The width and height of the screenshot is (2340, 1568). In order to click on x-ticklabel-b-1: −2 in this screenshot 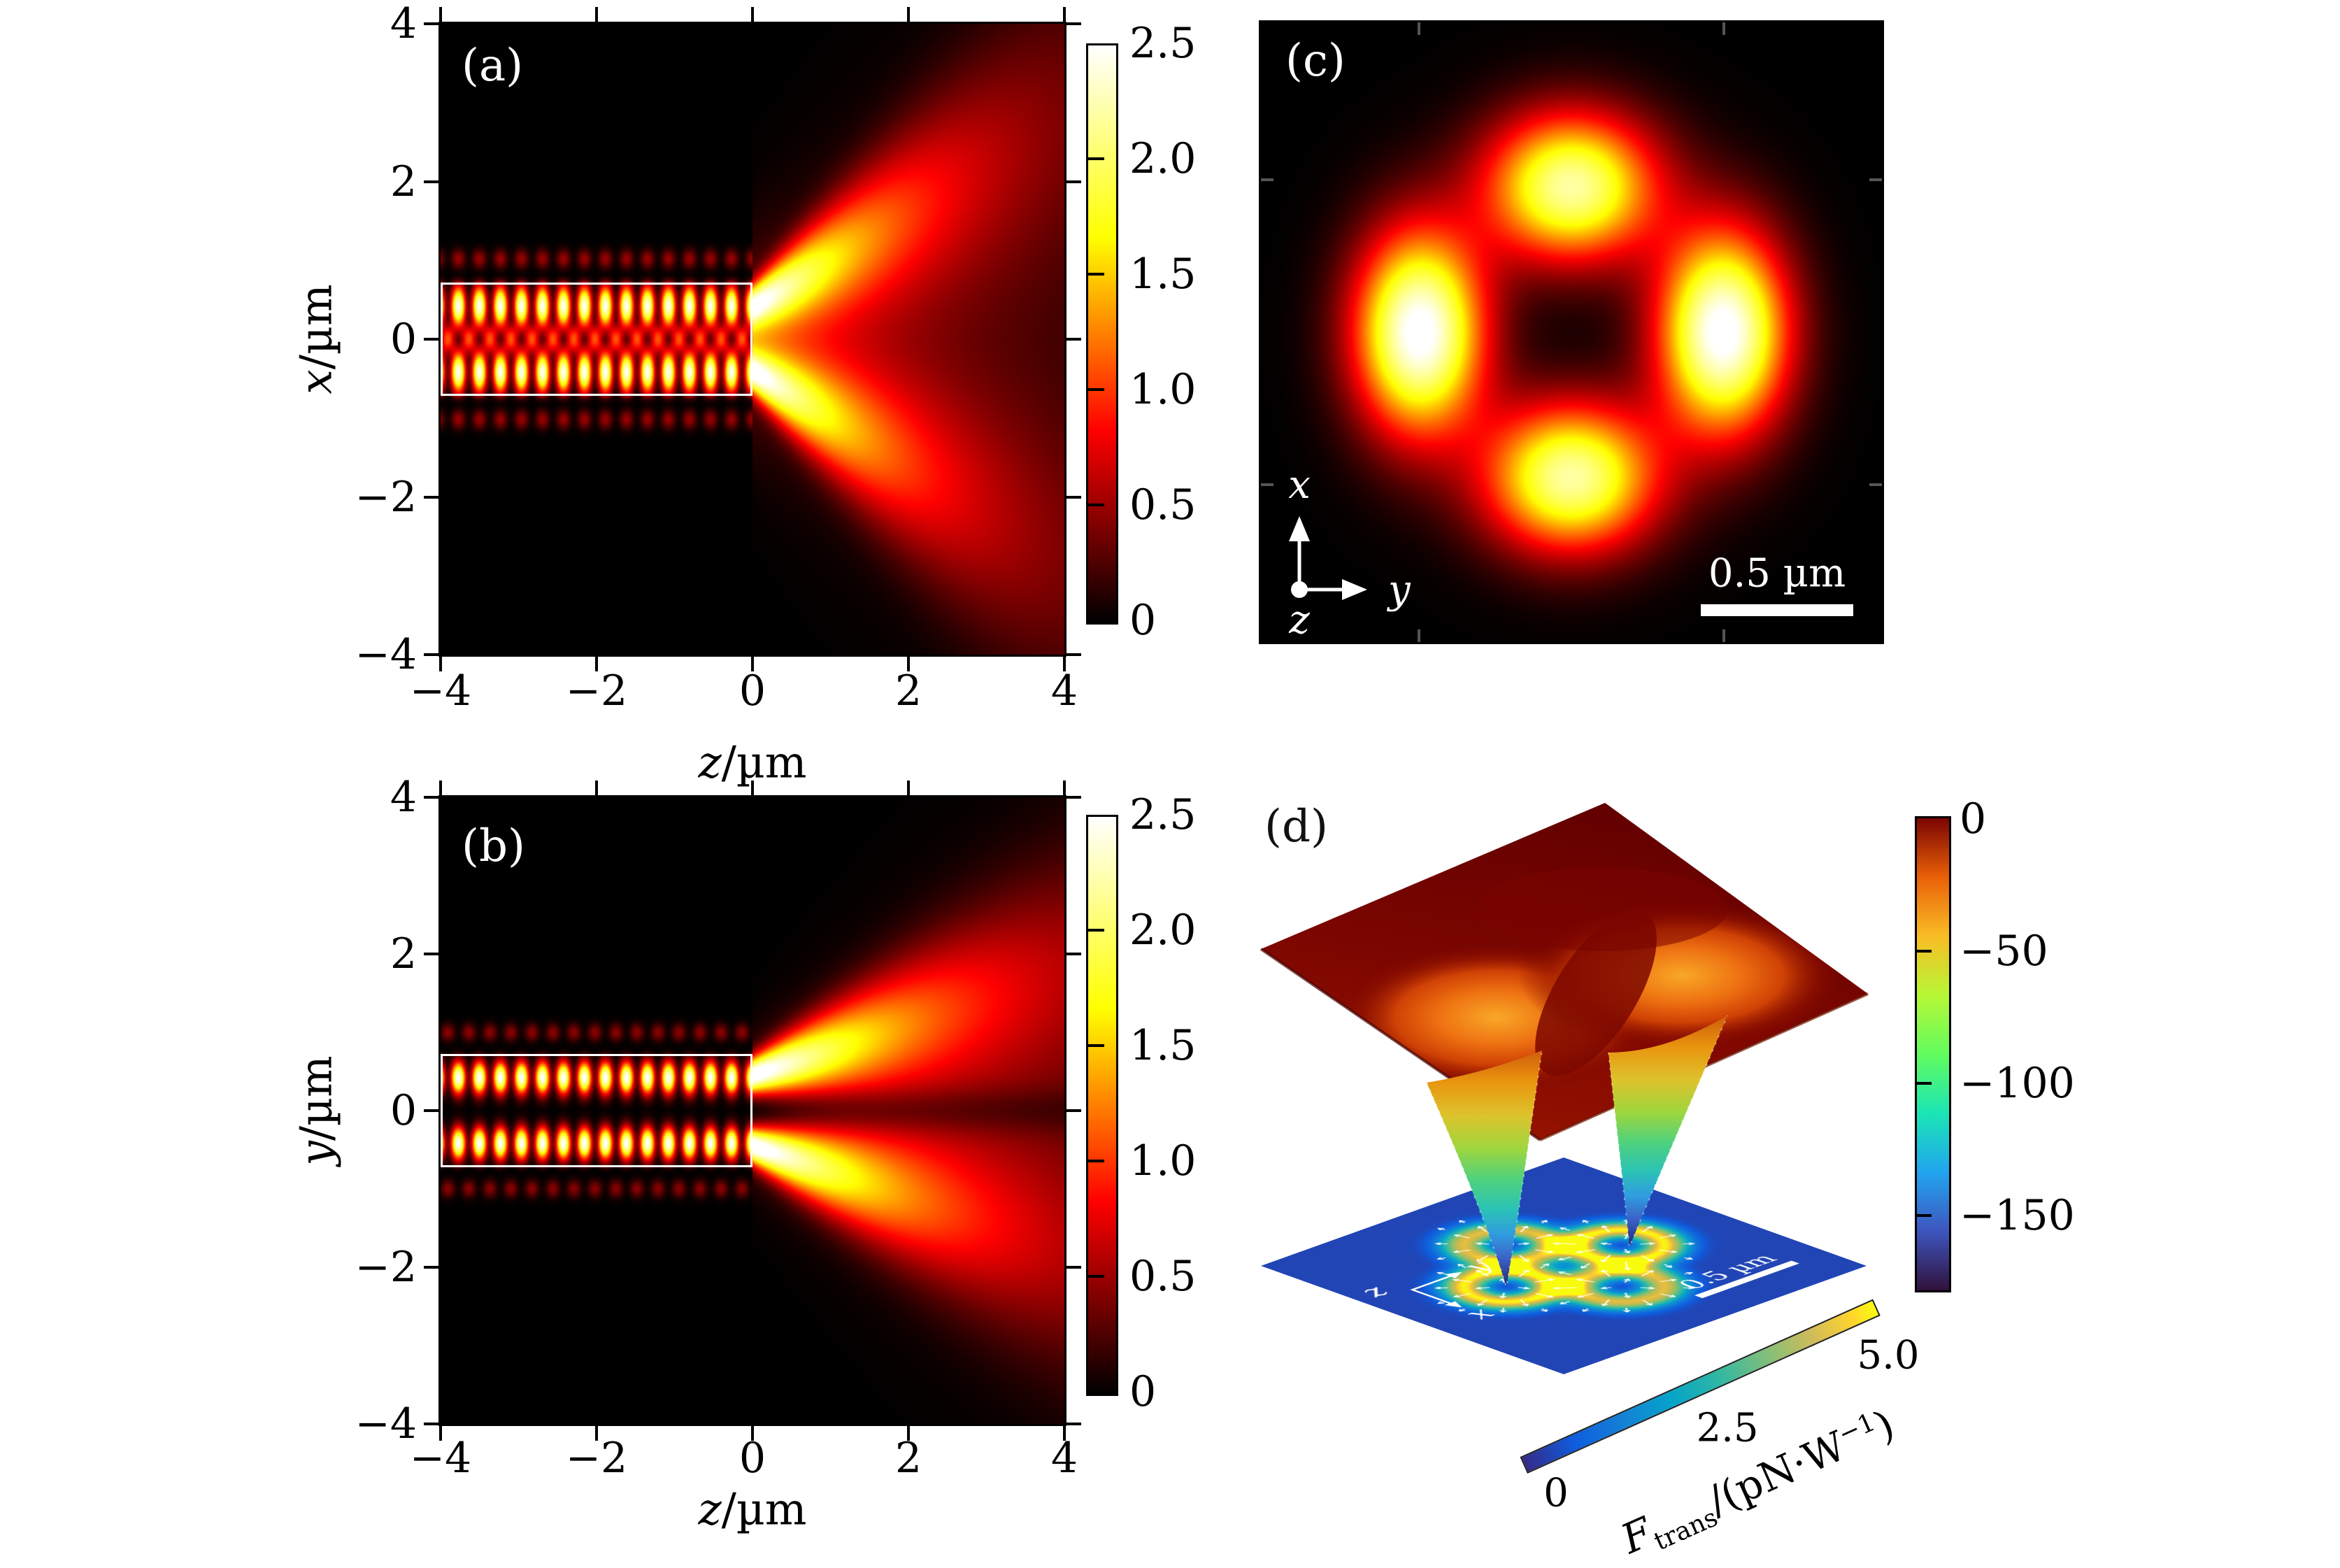, I will do `click(596, 1458)`.